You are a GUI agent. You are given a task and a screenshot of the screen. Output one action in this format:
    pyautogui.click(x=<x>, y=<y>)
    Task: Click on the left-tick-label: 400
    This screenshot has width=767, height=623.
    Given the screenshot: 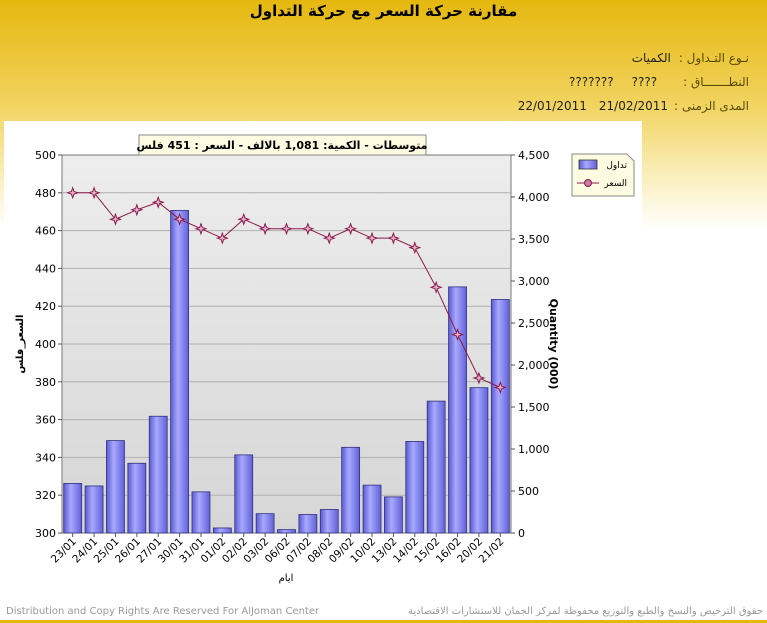 What is the action you would take?
    pyautogui.click(x=45, y=344)
    